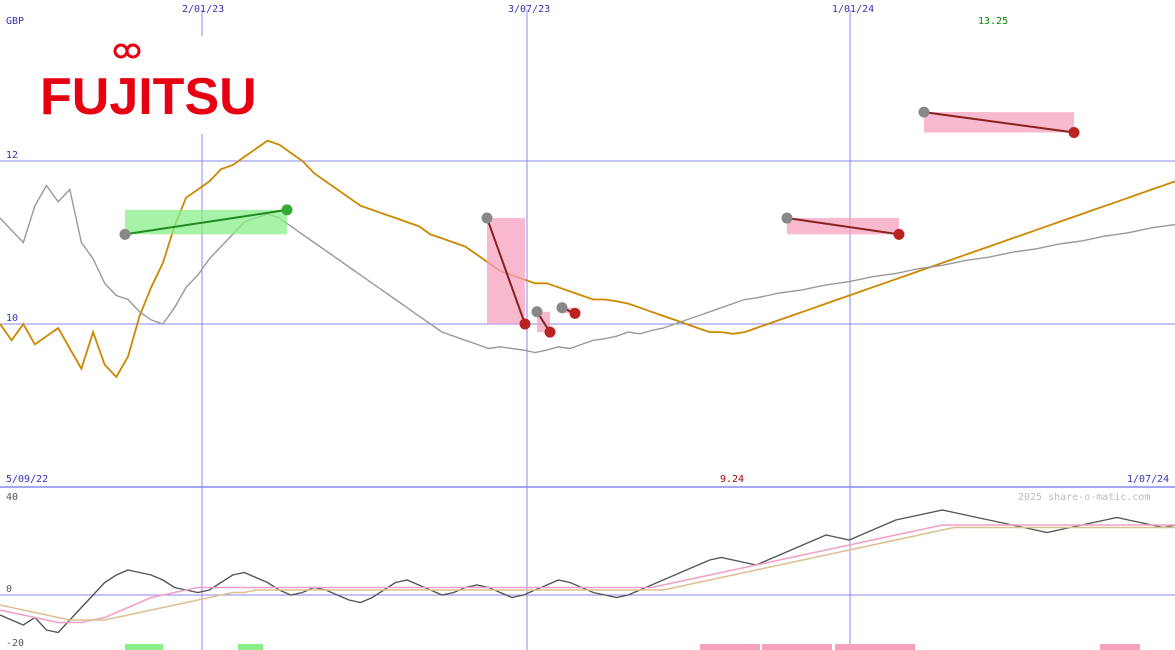 This screenshot has height=650, width=1175. I want to click on volume-bars, so click(632, 647).